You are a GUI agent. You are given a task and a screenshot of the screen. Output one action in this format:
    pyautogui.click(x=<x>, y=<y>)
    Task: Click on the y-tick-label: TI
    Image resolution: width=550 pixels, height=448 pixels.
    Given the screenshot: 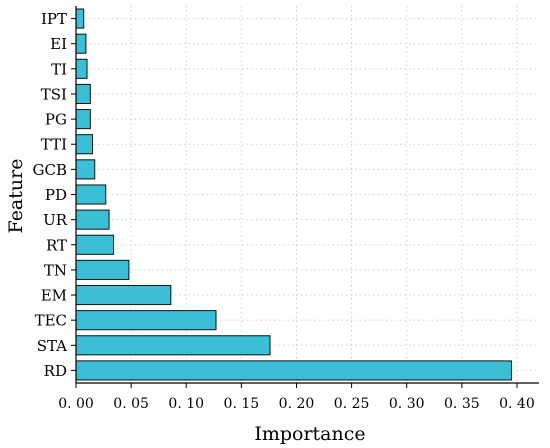 What is the action you would take?
    pyautogui.click(x=59, y=69)
    